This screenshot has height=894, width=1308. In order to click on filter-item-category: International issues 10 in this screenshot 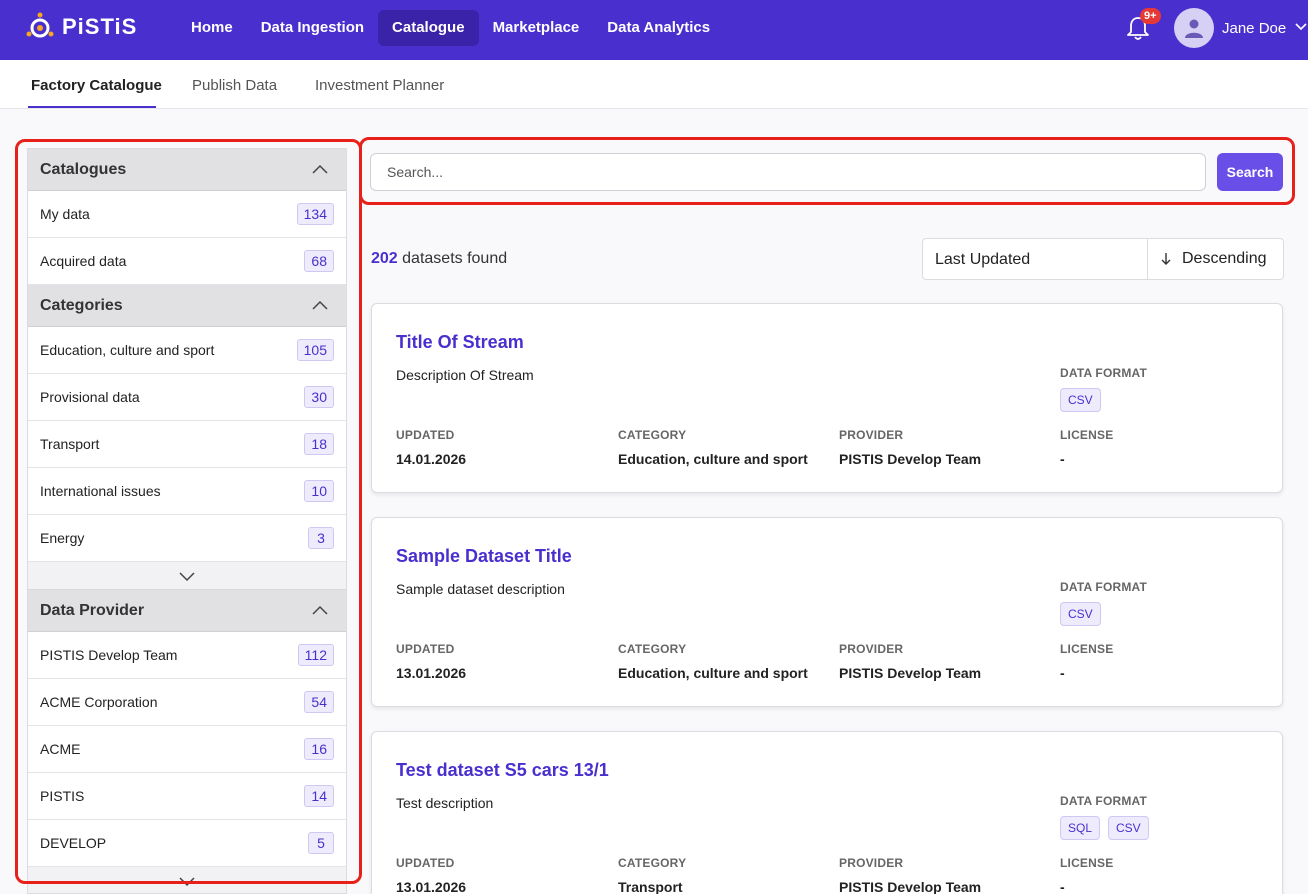, I will do `click(187, 491)`.